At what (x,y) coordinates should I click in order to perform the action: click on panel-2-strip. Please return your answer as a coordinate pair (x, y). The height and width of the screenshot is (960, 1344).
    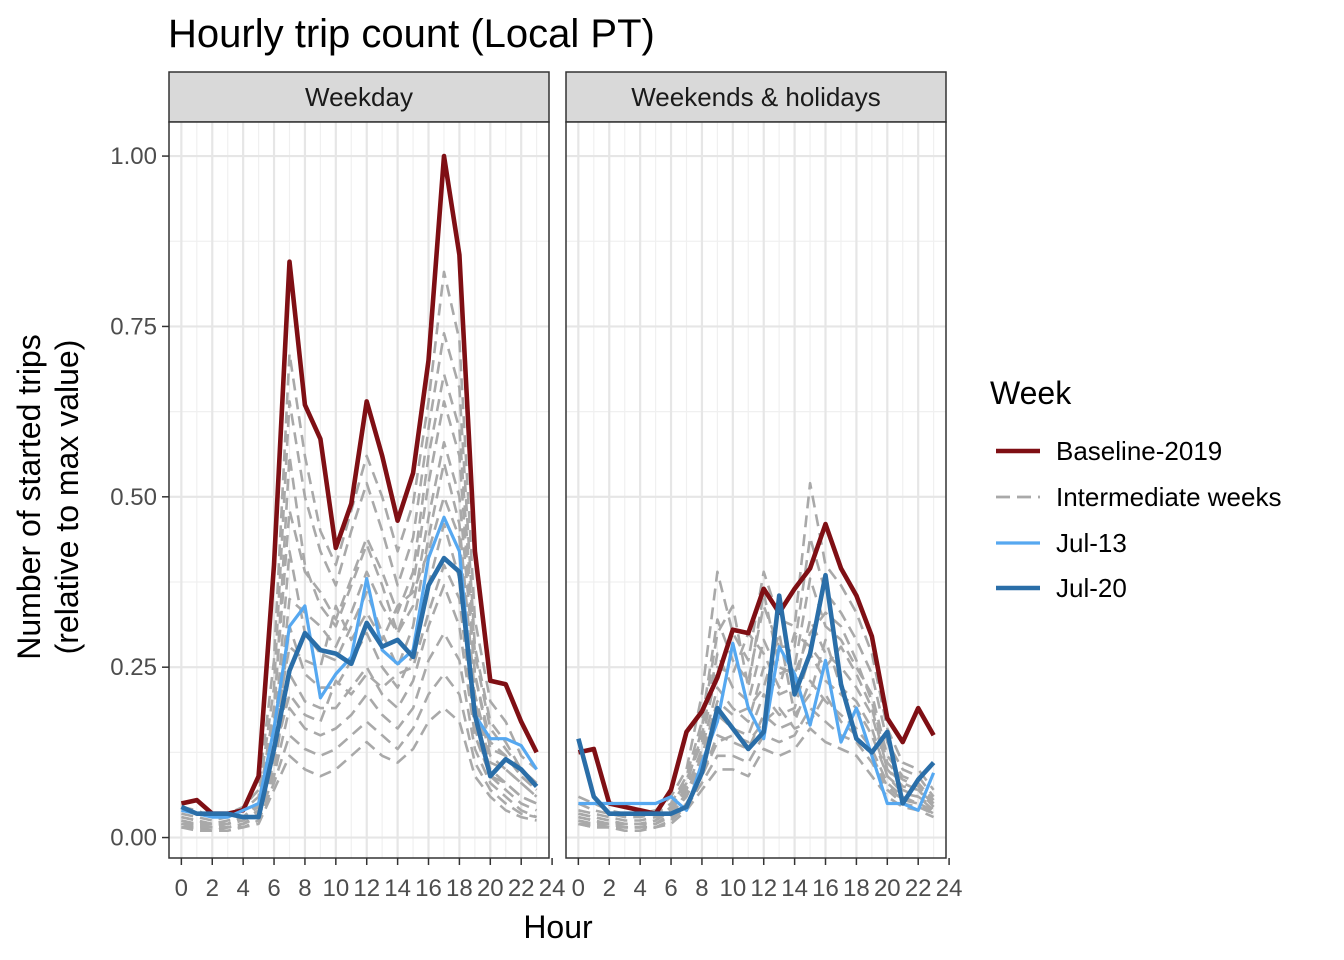
    Looking at the image, I should click on (756, 97).